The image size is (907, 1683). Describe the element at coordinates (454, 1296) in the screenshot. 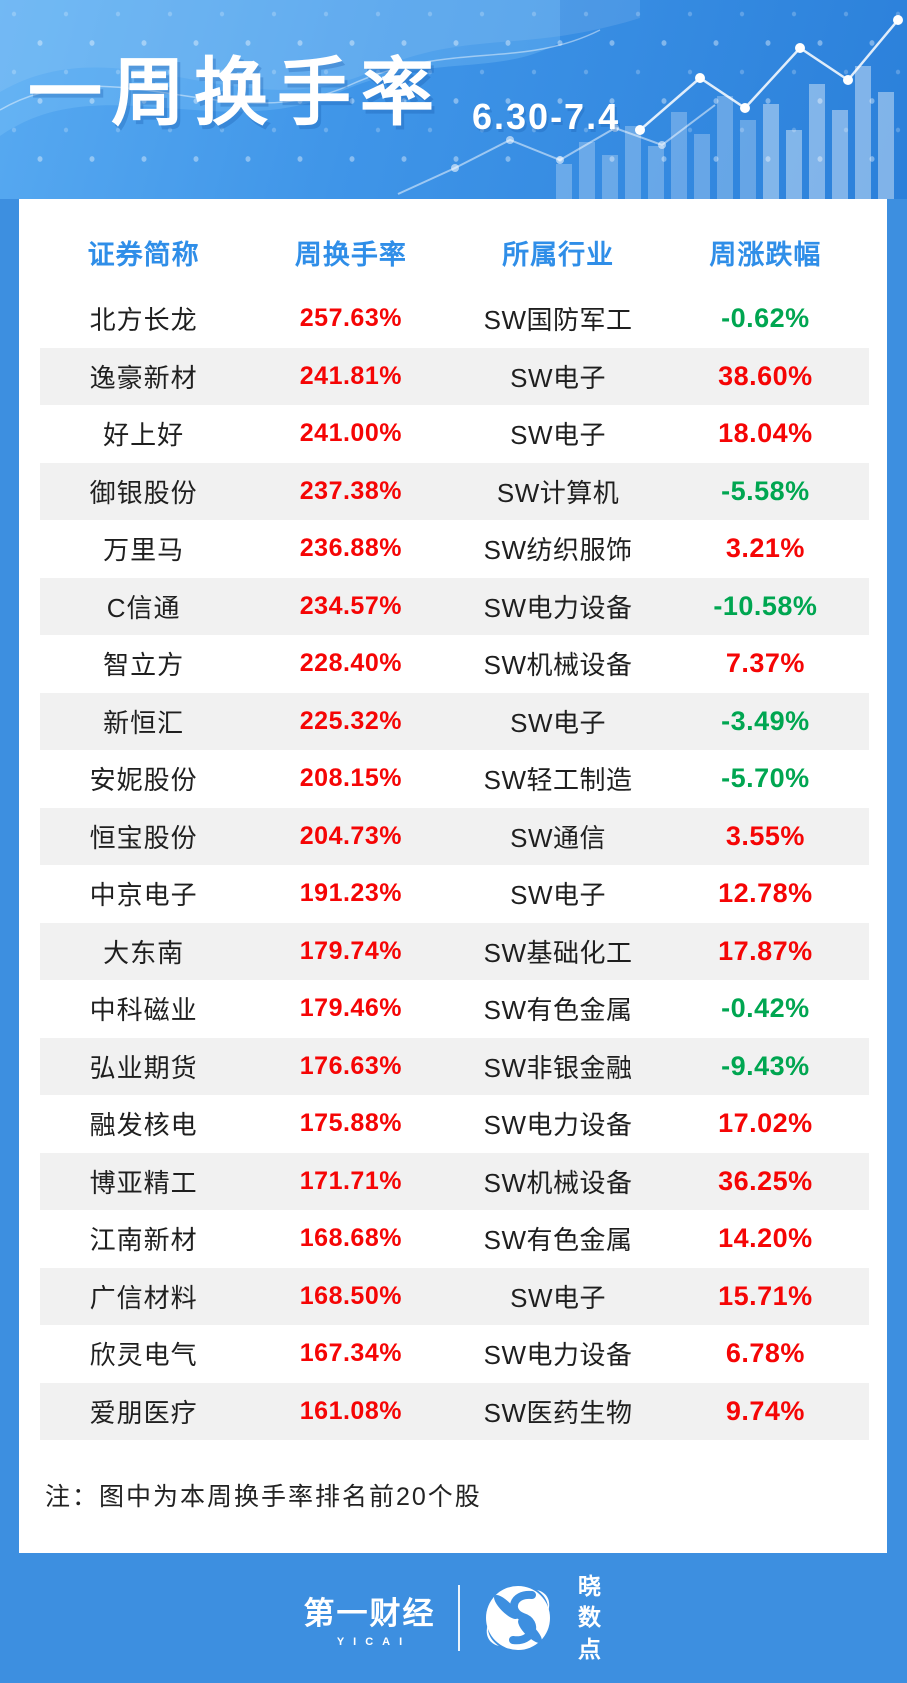

I see `table-row: 广信材料 168.50% SW电子 15.71%` at that location.